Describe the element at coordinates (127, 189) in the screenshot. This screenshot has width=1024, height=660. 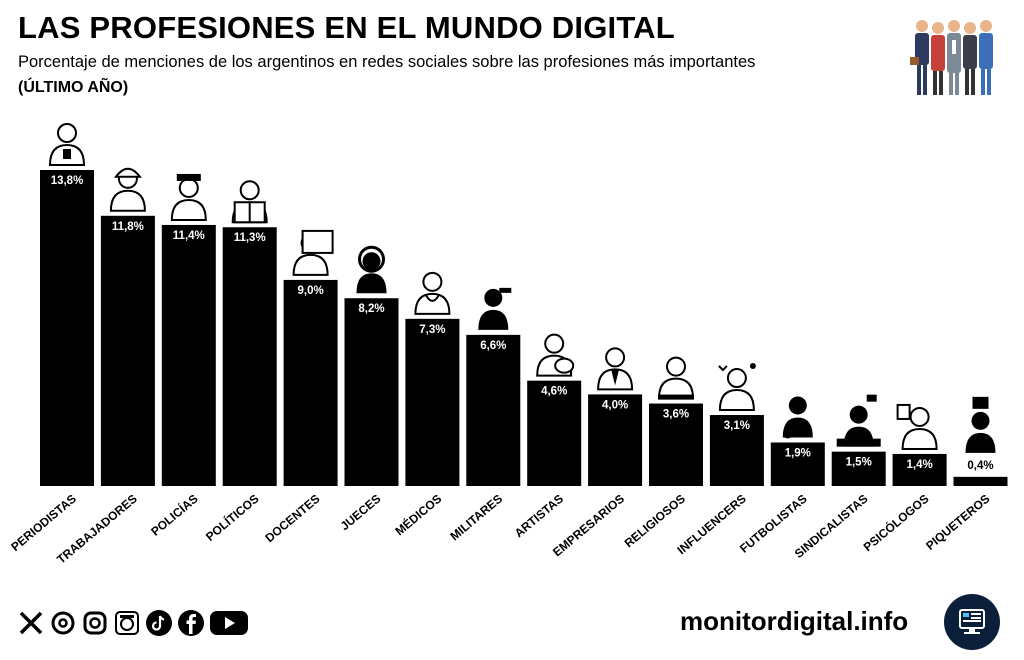
I see `worker-icon` at that location.